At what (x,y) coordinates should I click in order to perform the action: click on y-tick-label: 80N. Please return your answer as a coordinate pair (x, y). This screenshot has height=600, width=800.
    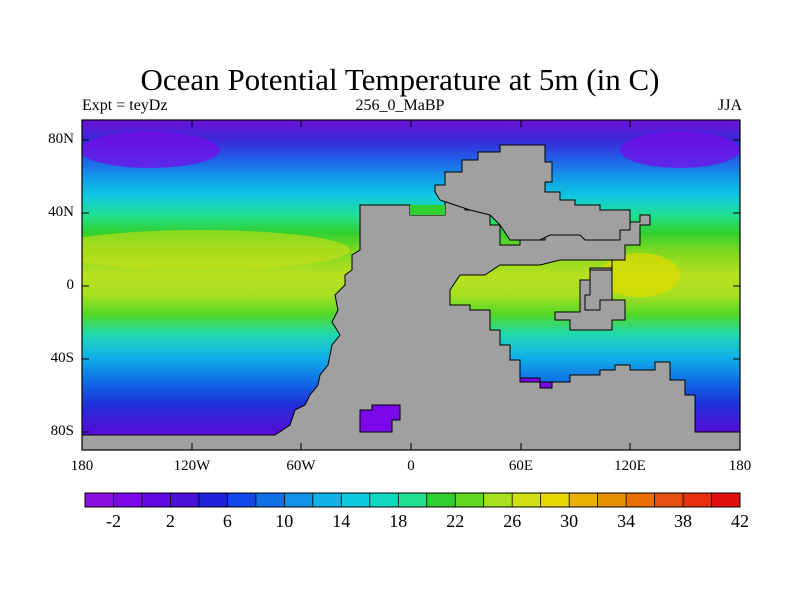
    Looking at the image, I should click on (61, 139).